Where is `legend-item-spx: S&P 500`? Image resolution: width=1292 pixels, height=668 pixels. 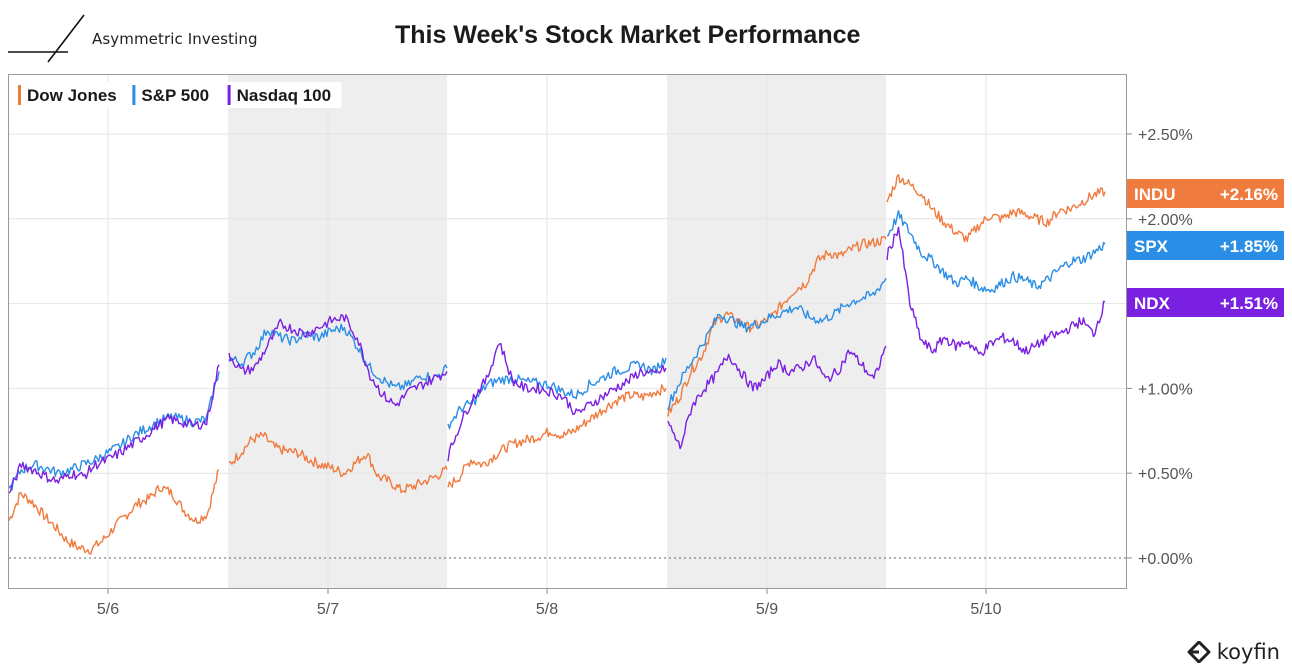 legend-item-spx: S&P 500 is located at coordinates (173, 95).